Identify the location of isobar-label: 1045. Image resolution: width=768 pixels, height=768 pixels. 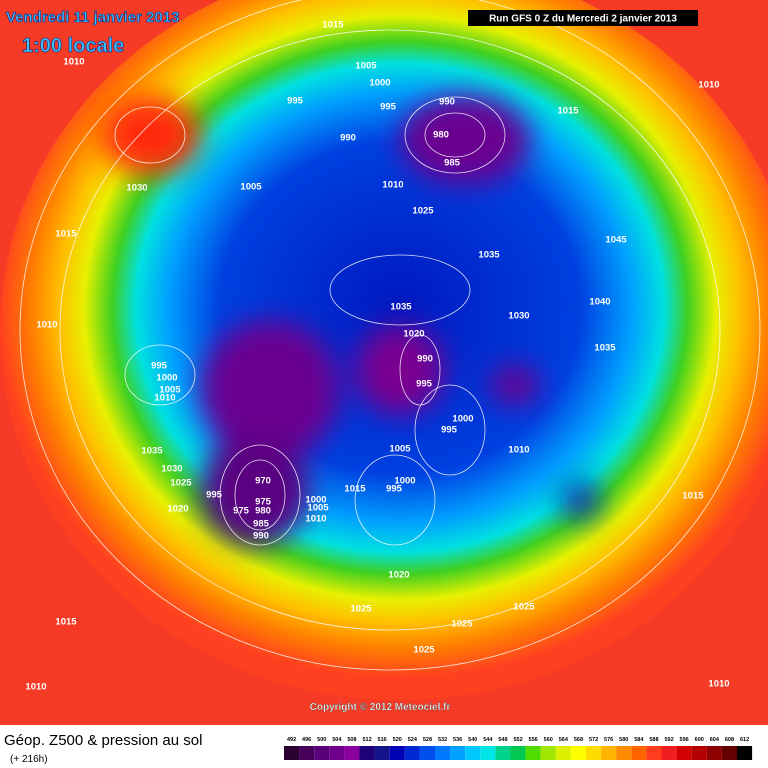
(616, 240).